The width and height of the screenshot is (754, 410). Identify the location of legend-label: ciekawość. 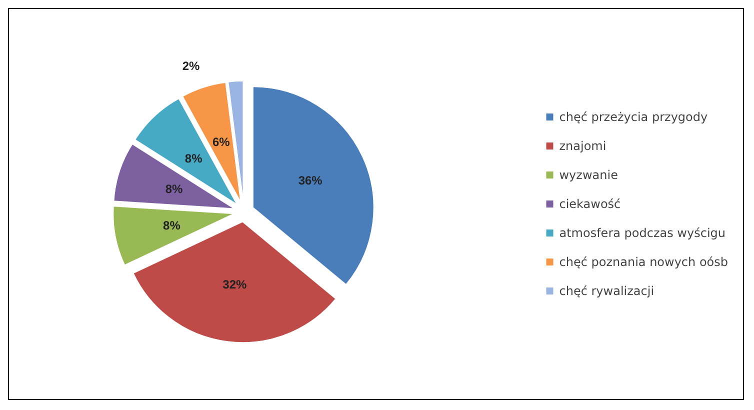
(590, 204).